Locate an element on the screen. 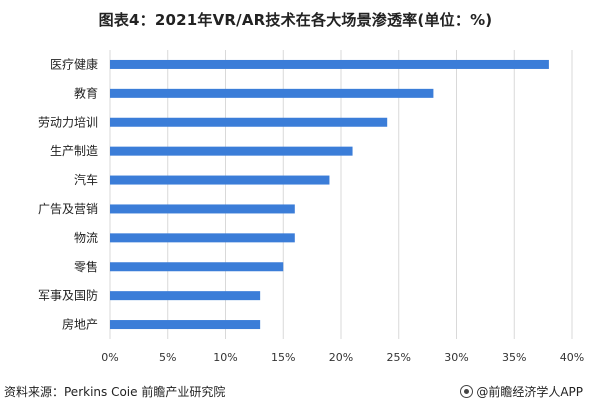 This screenshot has height=413, width=591. category-label: 医疗健康 is located at coordinates (74, 63).